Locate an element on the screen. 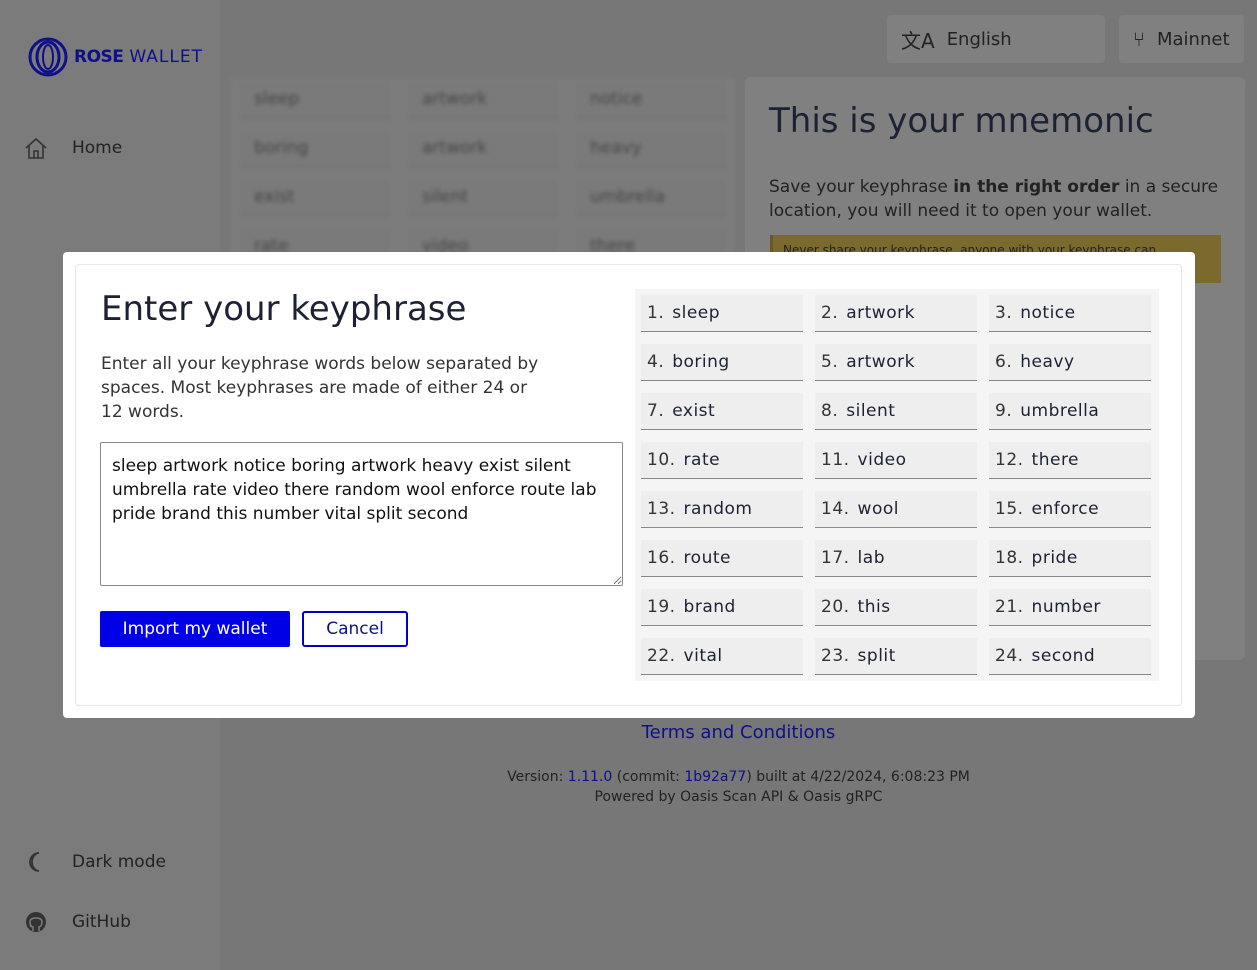  keyphrase-word-1: 1. sleep is located at coordinates (722, 313).